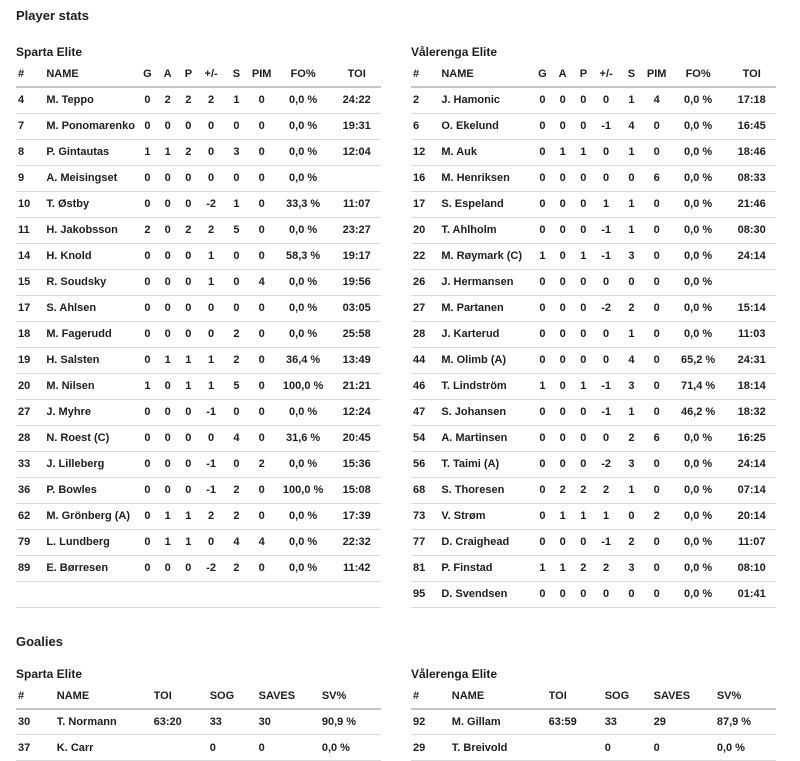  What do you see at coordinates (746, 722) in the screenshot?
I see `cell-sv-pct: 87,9 %` at bounding box center [746, 722].